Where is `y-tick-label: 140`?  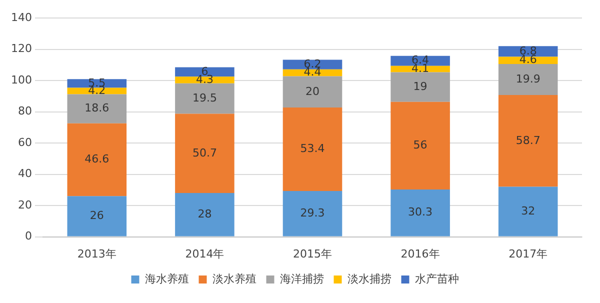
y-tick-label: 140 is located at coordinates (21, 17).